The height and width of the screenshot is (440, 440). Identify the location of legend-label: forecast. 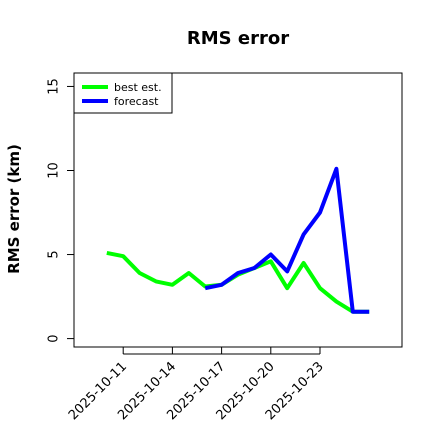
(136, 101).